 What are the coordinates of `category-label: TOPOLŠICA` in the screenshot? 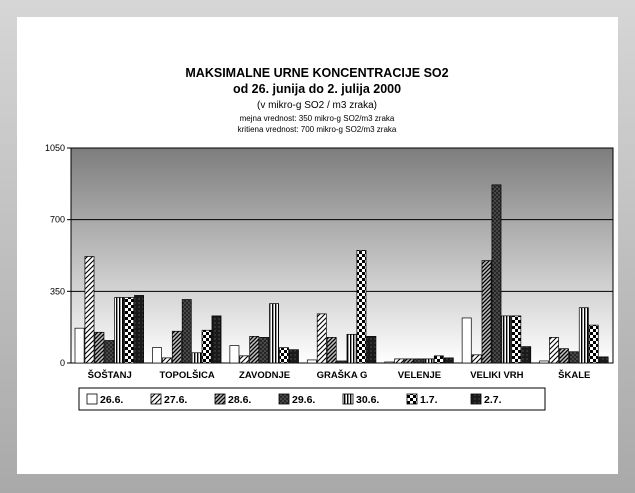 It's located at (187, 375).